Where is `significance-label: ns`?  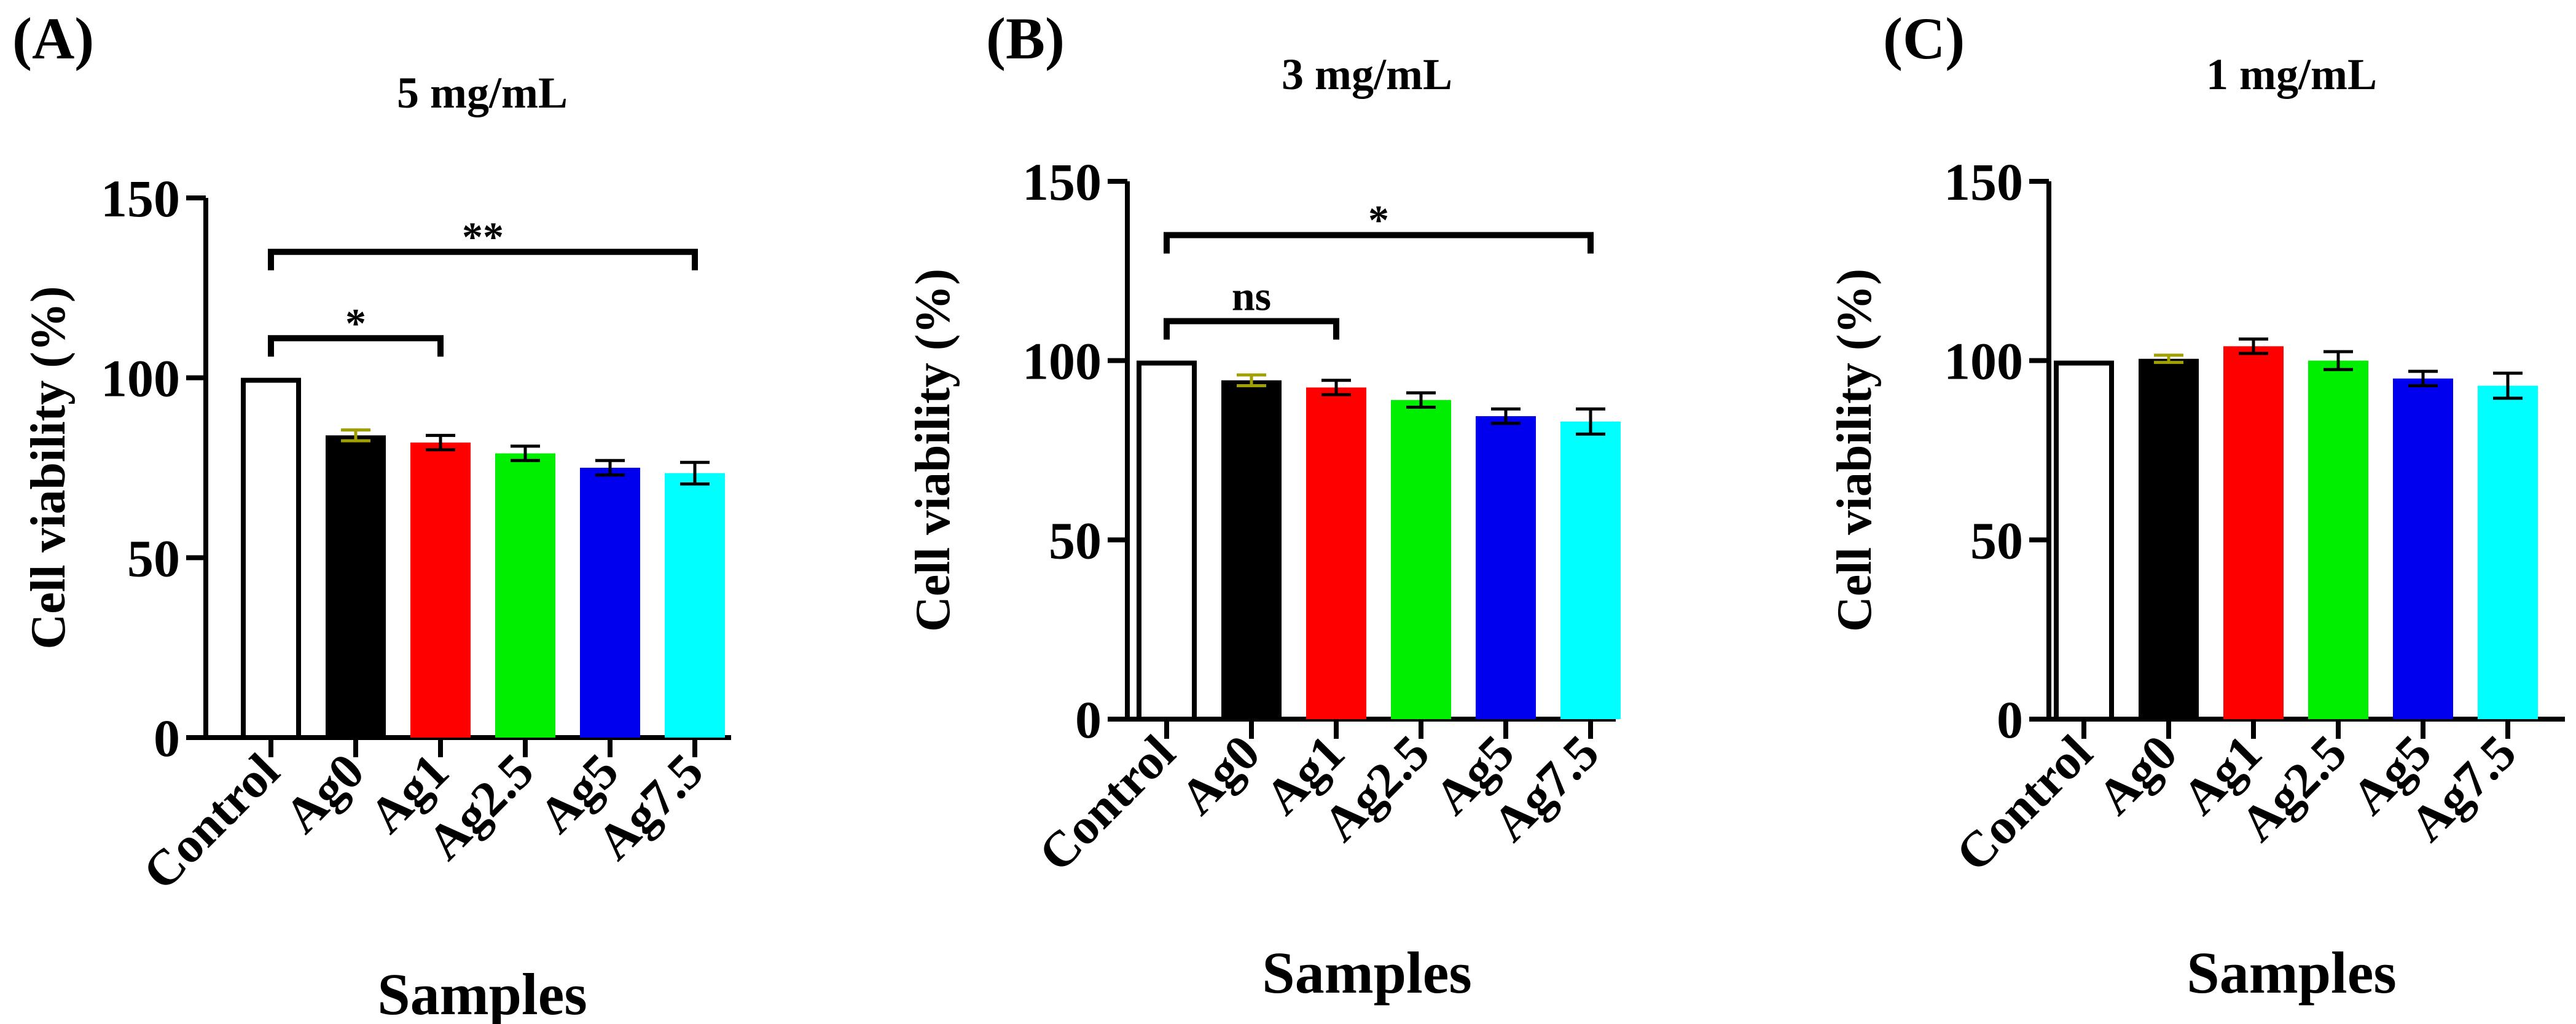
significance-label: ns is located at coordinates (1251, 296).